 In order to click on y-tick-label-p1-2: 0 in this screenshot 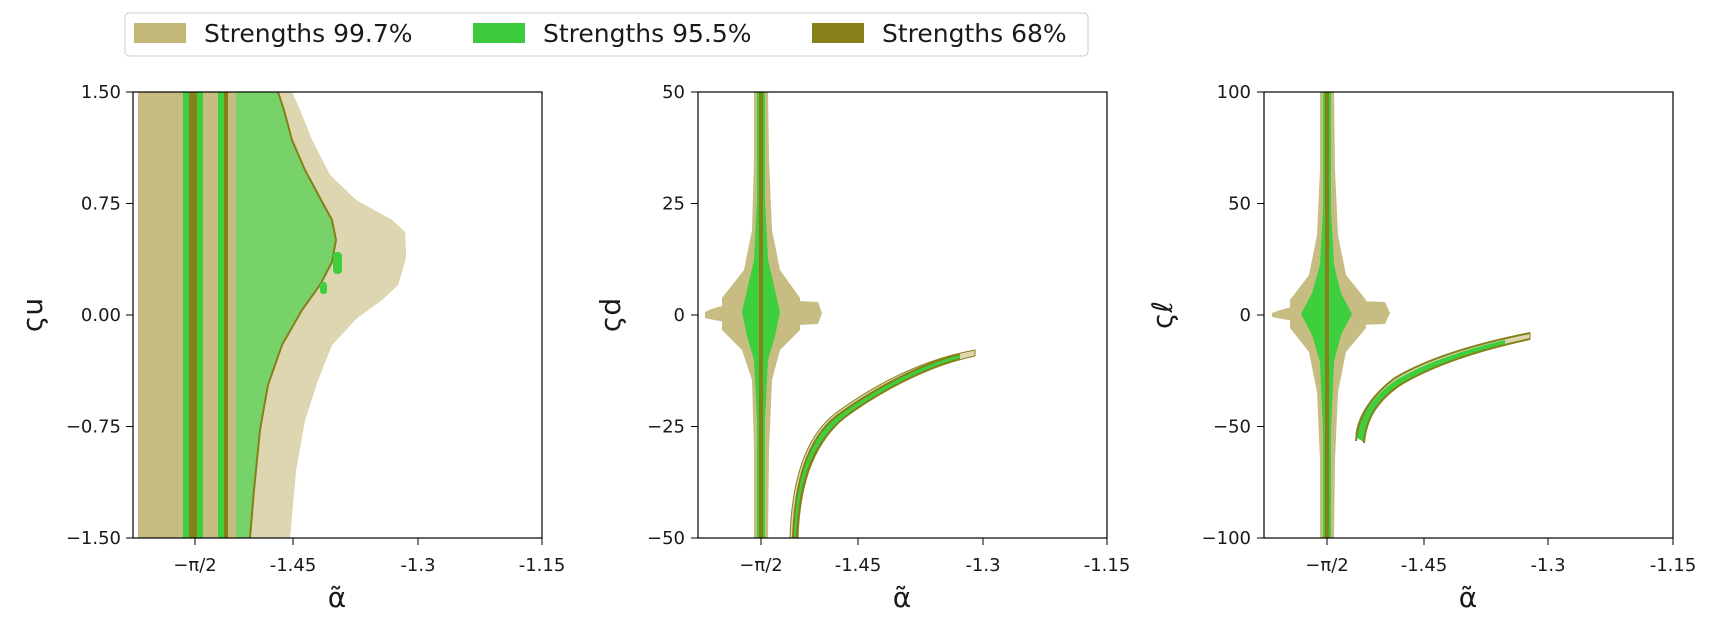, I will do `click(679, 315)`.